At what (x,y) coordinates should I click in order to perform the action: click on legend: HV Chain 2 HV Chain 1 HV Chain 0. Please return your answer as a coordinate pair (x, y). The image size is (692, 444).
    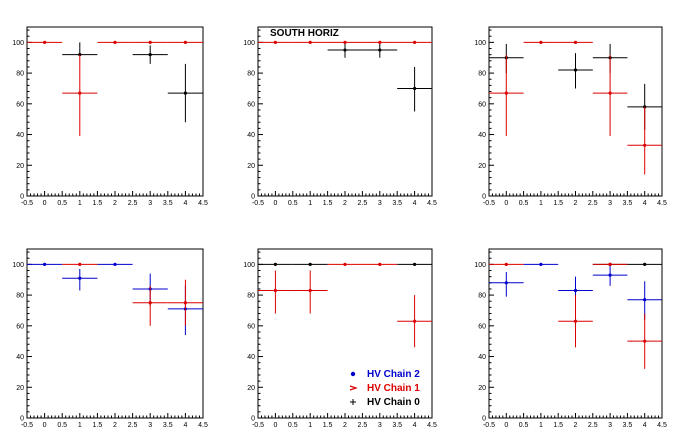
    Looking at the image, I should click on (384, 388).